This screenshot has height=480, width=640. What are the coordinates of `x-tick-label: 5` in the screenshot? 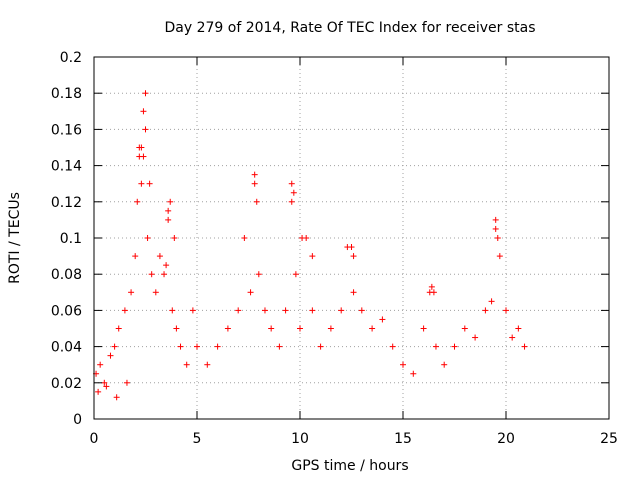 It's located at (197, 439).